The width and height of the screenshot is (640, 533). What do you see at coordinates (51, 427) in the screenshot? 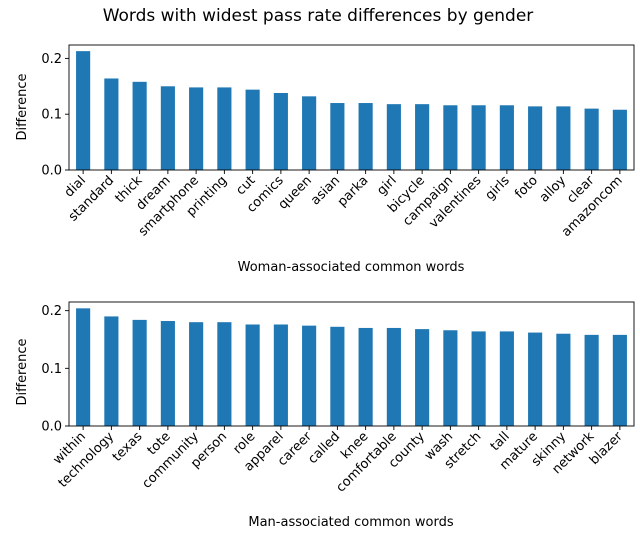
I see `y-tick-label-man: 0.0` at bounding box center [51, 427].